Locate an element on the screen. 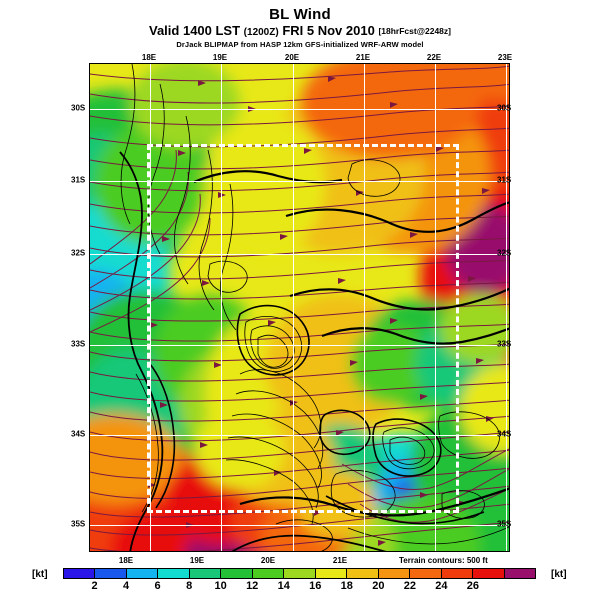 The height and width of the screenshot is (600, 600). colorbar: [kt] [kt] 2 4 6 8 10 12 14 16 18 20 22 24 26 is located at coordinates (300, 583).